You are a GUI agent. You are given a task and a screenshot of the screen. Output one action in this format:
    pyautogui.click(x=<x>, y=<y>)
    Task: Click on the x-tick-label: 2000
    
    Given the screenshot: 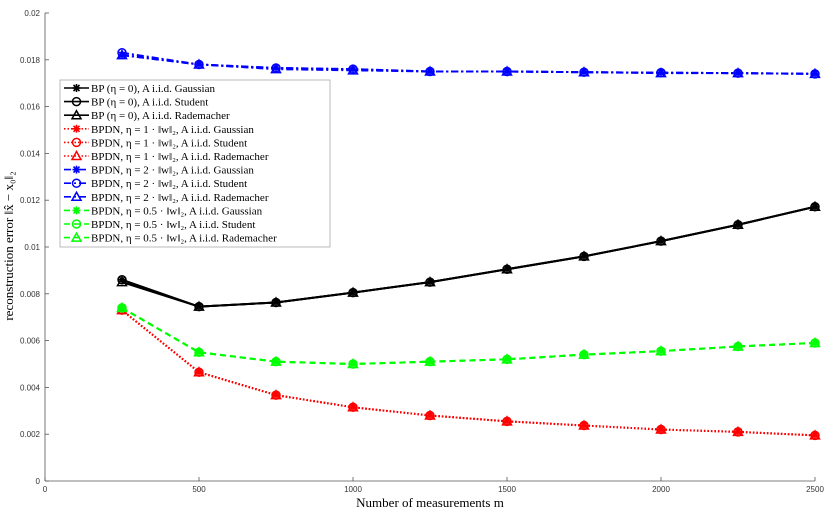 What is the action you would take?
    pyautogui.click(x=661, y=489)
    